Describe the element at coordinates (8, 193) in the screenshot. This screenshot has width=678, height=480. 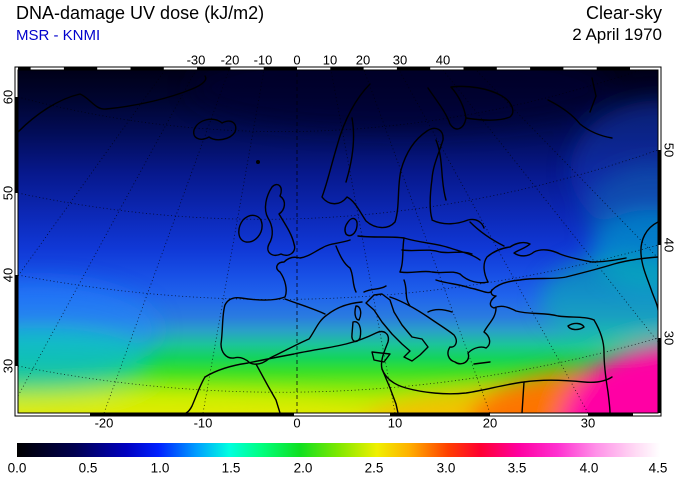
I see `left-tick-label: 50` at that location.